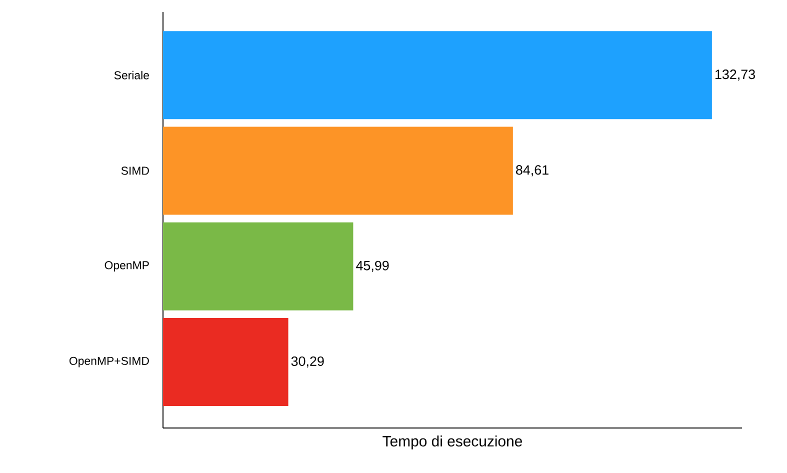 This screenshot has height=473, width=787. What do you see at coordinates (135, 170) in the screenshot?
I see `y-tick-label: SIMD` at bounding box center [135, 170].